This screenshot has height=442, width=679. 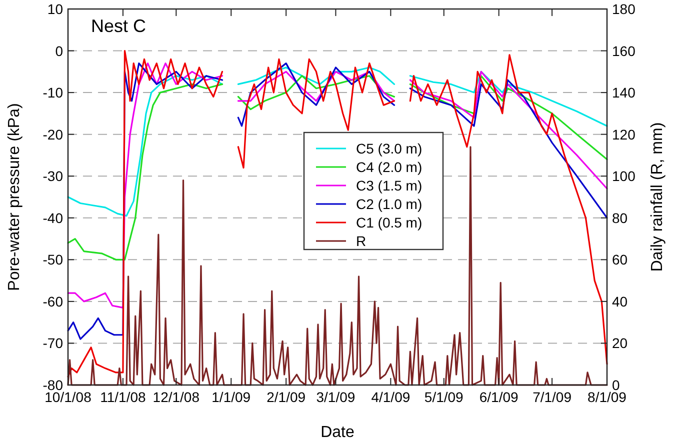 I want to click on y2-tick-label: 80, so click(x=620, y=218).